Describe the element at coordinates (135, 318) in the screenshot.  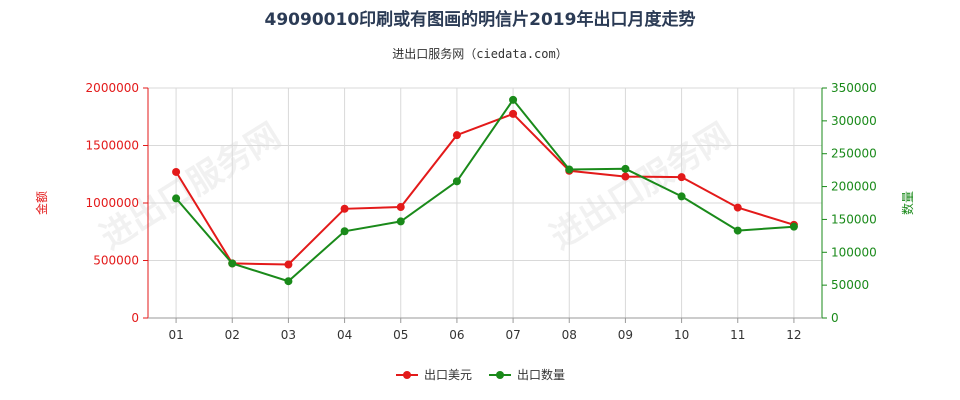
I see `y-left-tick-label: 0` at that location.